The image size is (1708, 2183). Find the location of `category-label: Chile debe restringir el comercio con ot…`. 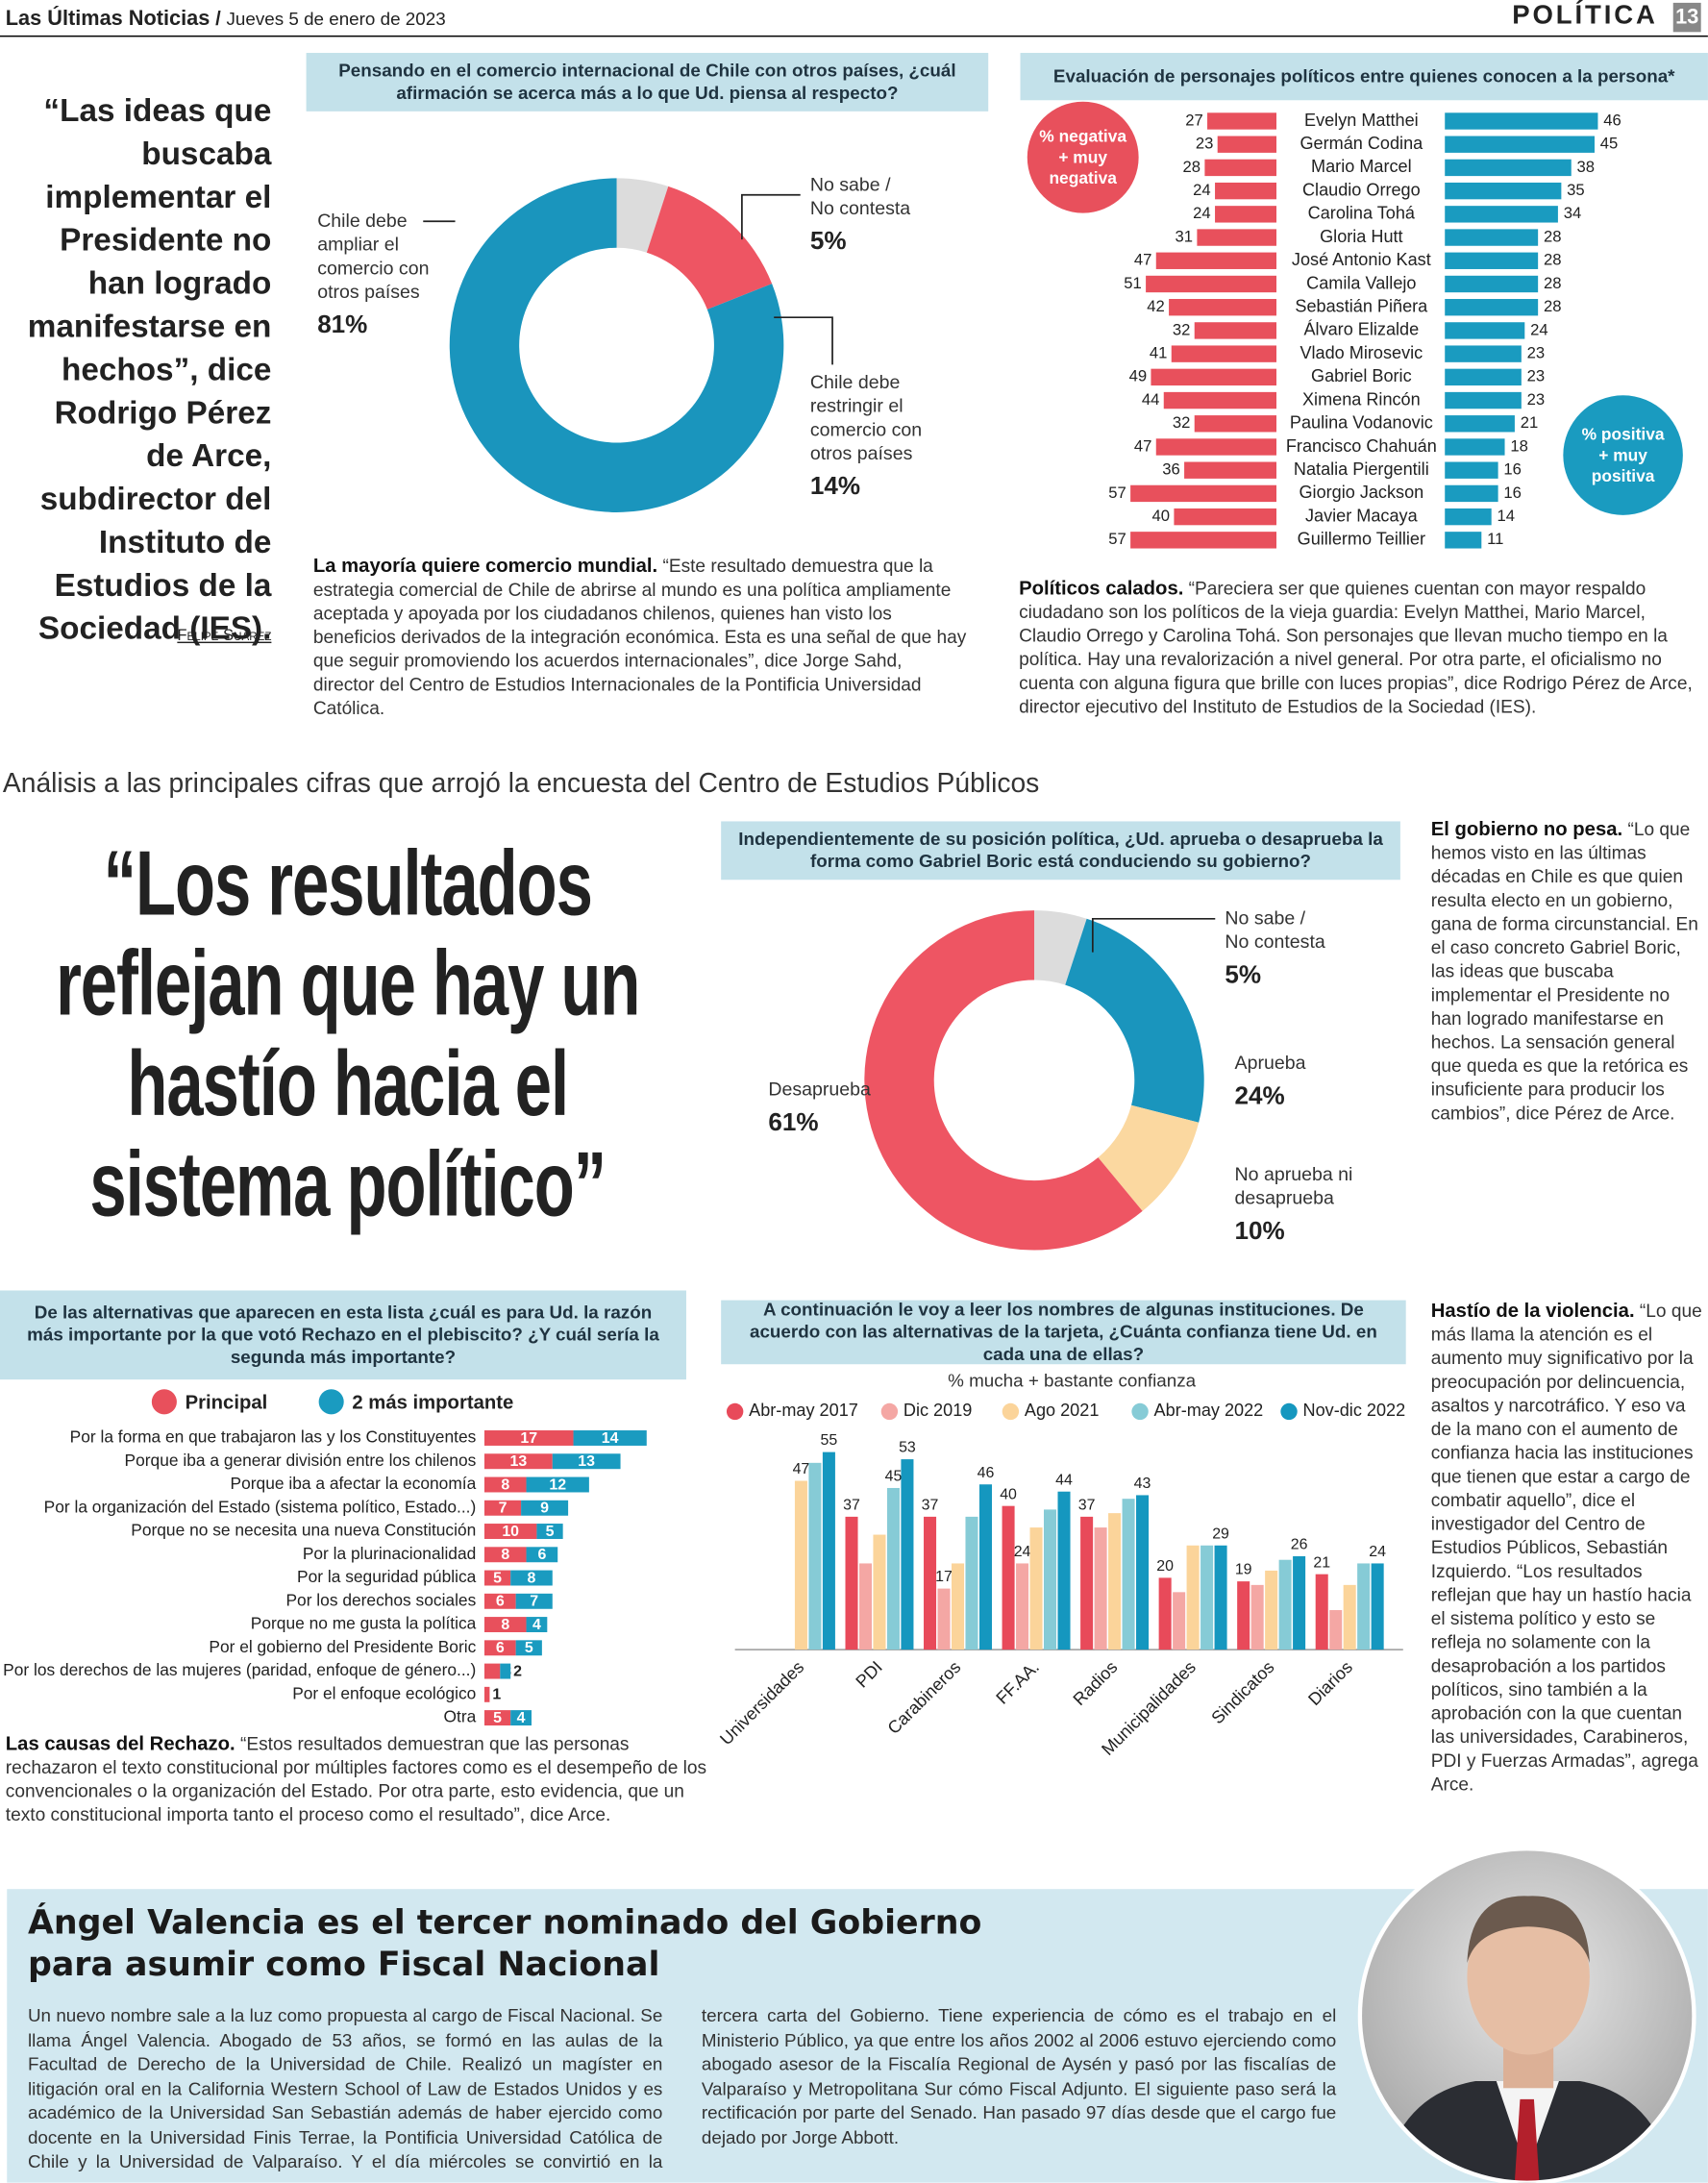

category-label: Chile debe restringir el comercio con ot… is located at coordinates (866, 417).